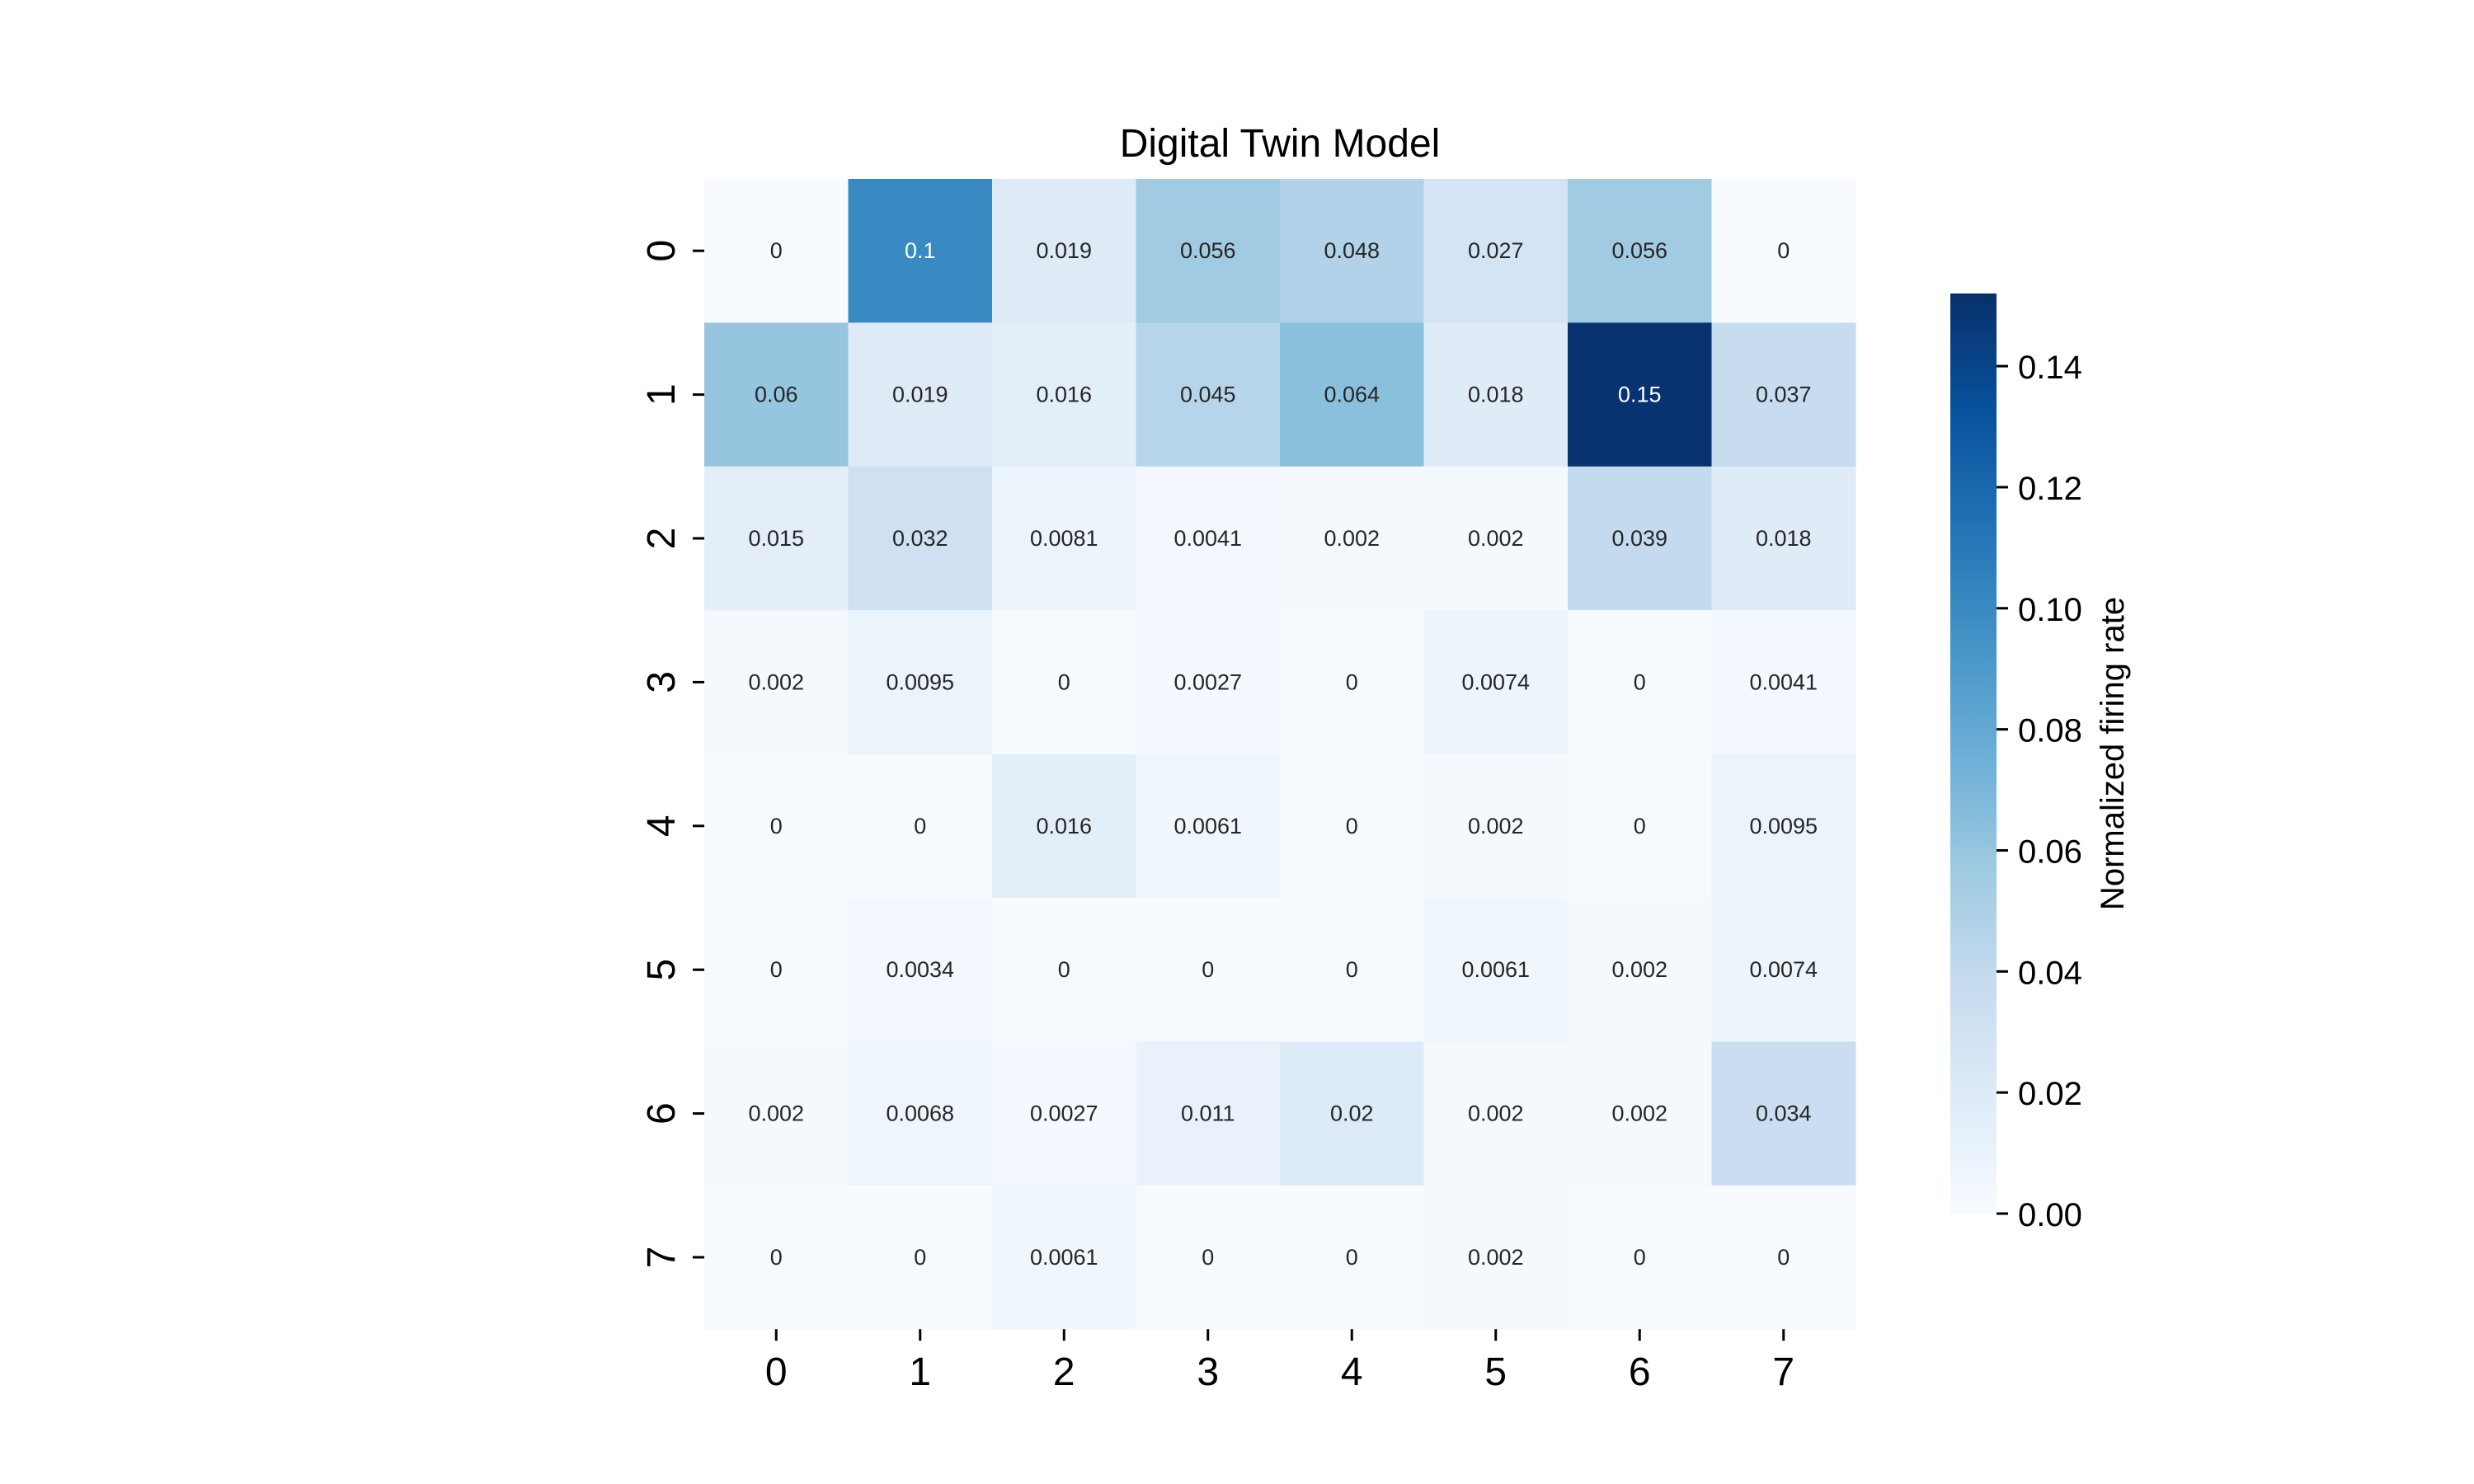  I want to click on chart-title: Digital Twin Model, so click(1280, 144).